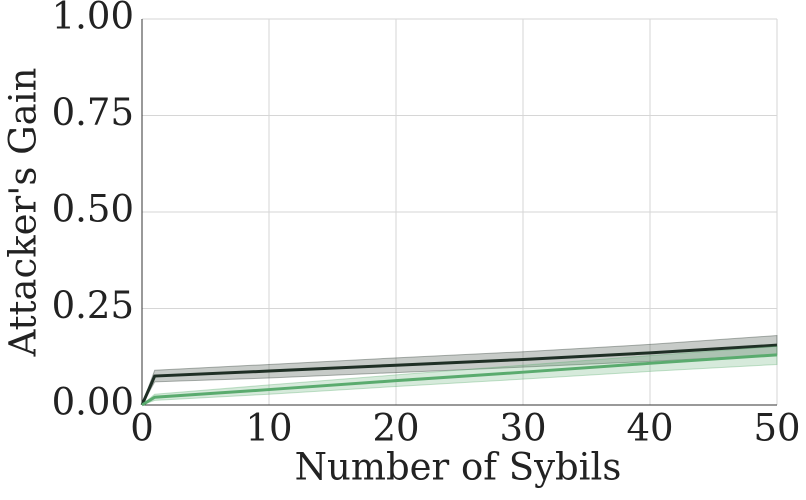 The image size is (806, 500). Describe the element at coordinates (395, 428) in the screenshot. I see `x-tick-label: 20` at that location.